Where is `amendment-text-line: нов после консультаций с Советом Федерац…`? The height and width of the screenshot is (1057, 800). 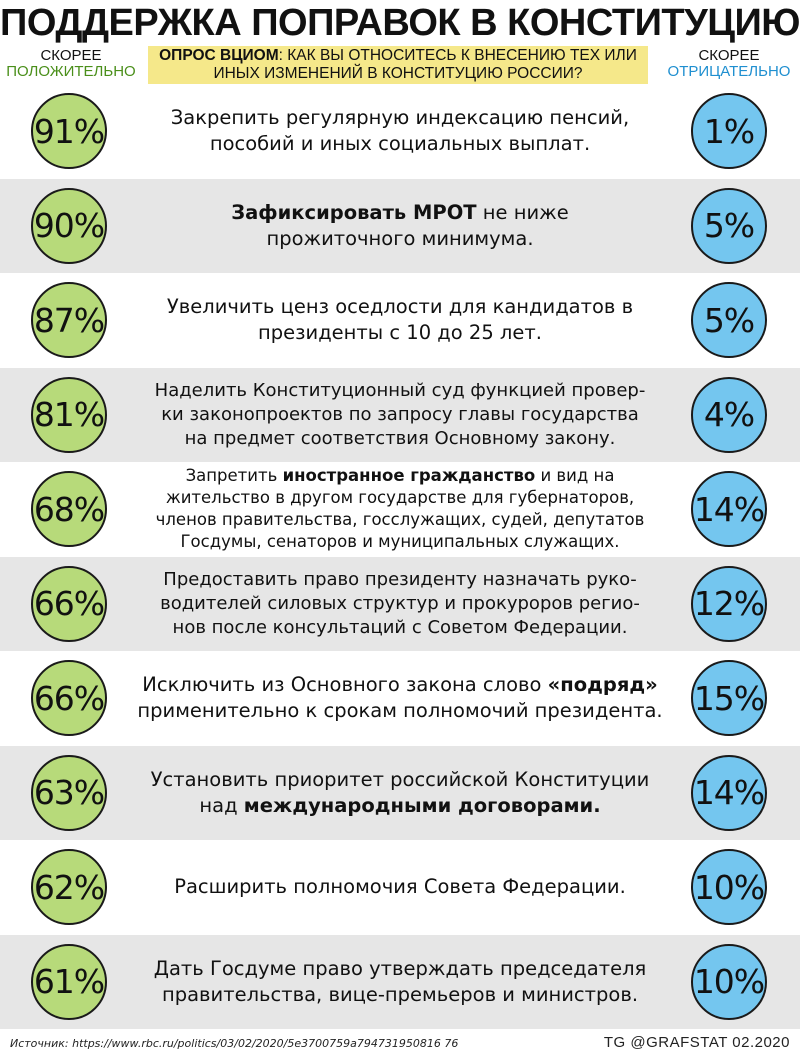 amendment-text-line: нов после консультаций с Советом Федерац… is located at coordinates (400, 628).